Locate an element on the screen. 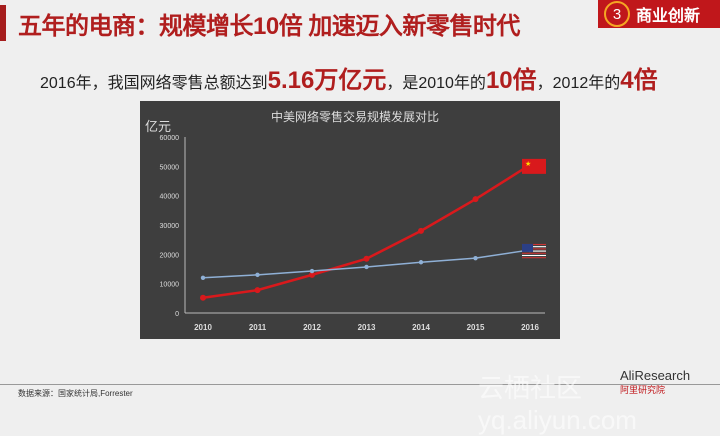  highlight-value: 4倍 is located at coordinates (639, 80).